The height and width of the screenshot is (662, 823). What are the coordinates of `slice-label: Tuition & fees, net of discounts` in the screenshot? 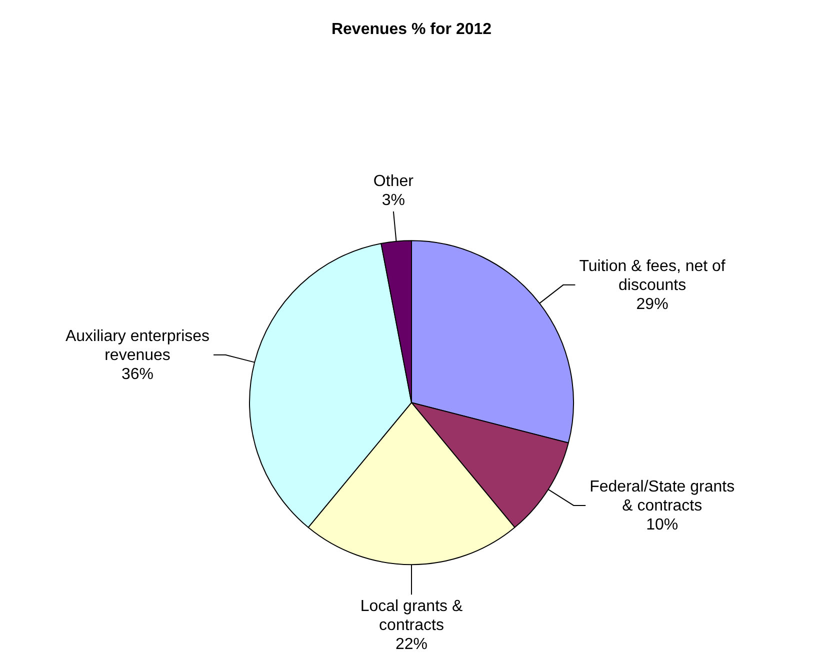 It's located at (652, 276).